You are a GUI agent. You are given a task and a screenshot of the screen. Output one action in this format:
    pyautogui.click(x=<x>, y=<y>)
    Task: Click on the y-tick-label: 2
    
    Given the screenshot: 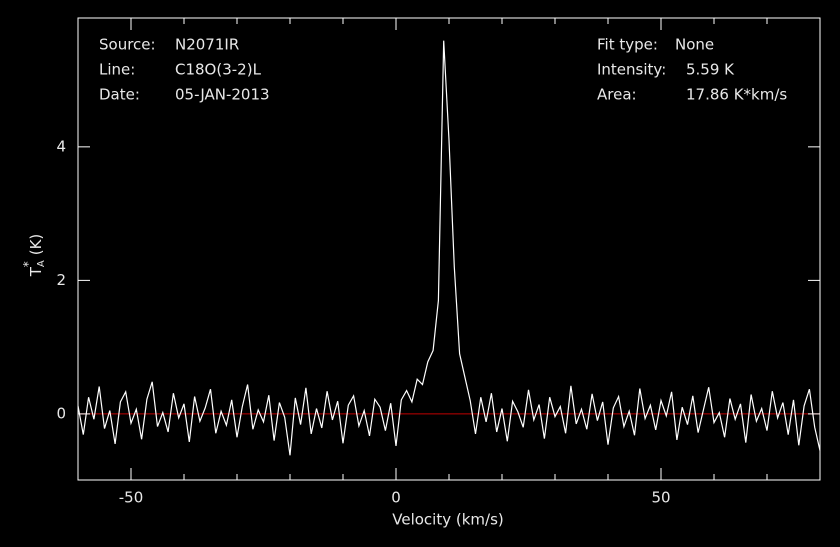 What is the action you would take?
    pyautogui.click(x=61, y=280)
    